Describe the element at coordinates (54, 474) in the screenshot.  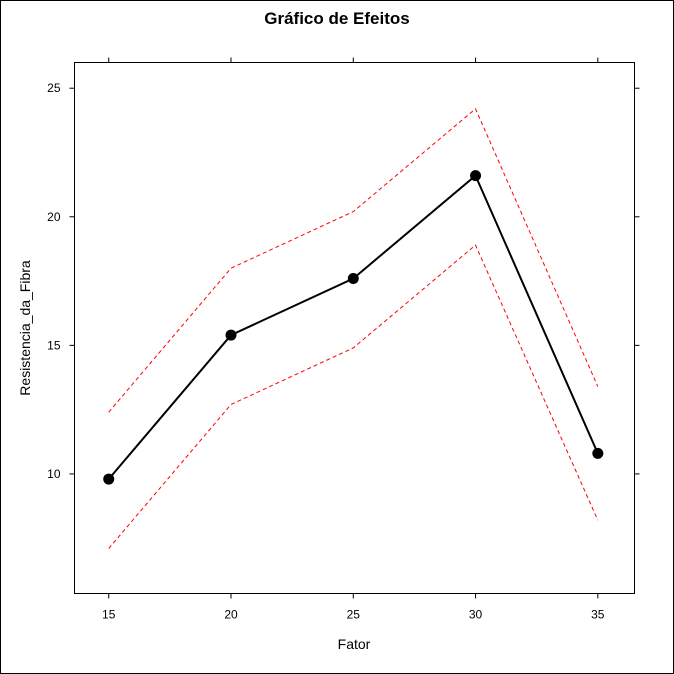
I see `y-tick-label: 10` at that location.